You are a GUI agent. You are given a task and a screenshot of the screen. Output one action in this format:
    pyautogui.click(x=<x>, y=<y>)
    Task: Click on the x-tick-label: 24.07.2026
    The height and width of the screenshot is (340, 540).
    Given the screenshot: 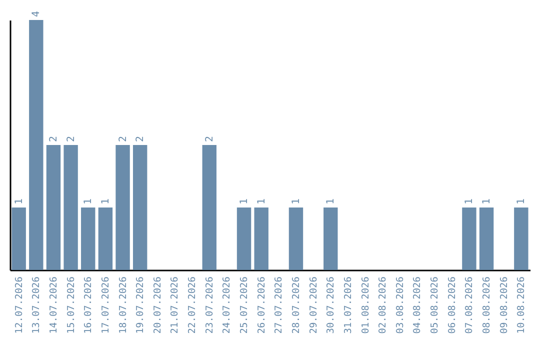 What is the action you would take?
    pyautogui.click(x=227, y=305)
    